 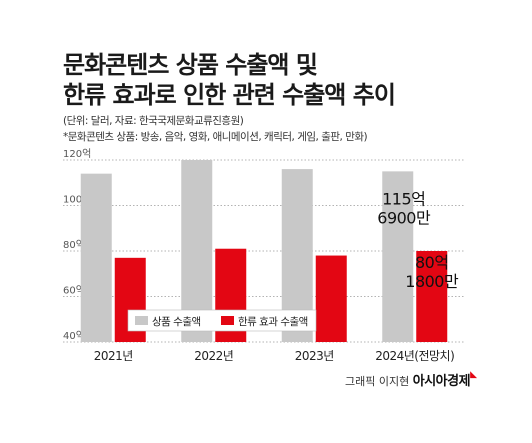 I want to click on unit-source-note: (단위: 달러, 자료: 한국국제문화교류진흥원), so click(x=153, y=121).